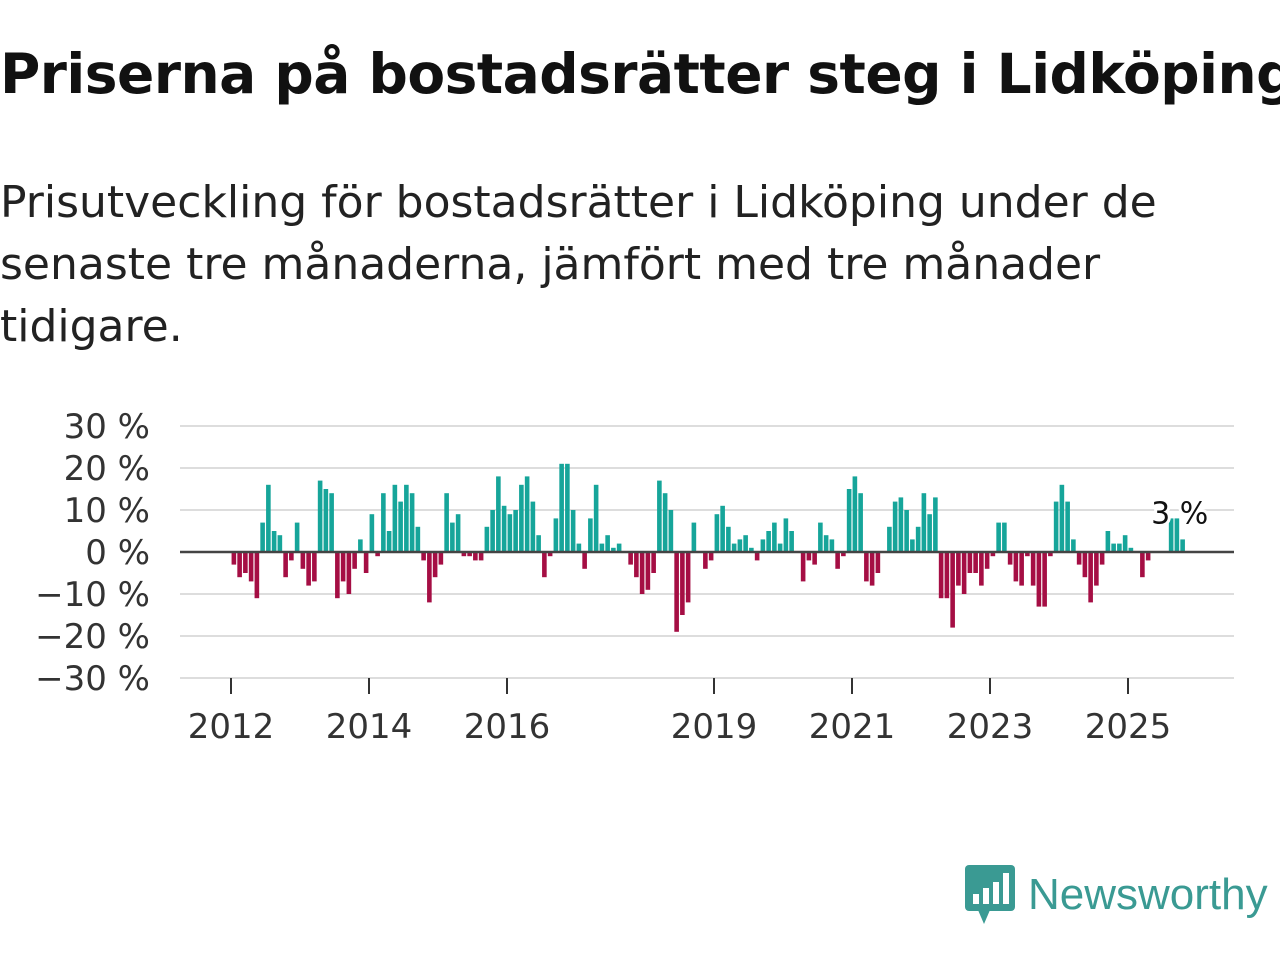 This screenshot has width=1280, height=960. Describe the element at coordinates (1148, 894) in the screenshot. I see `brand-name: Newsworthy` at that location.